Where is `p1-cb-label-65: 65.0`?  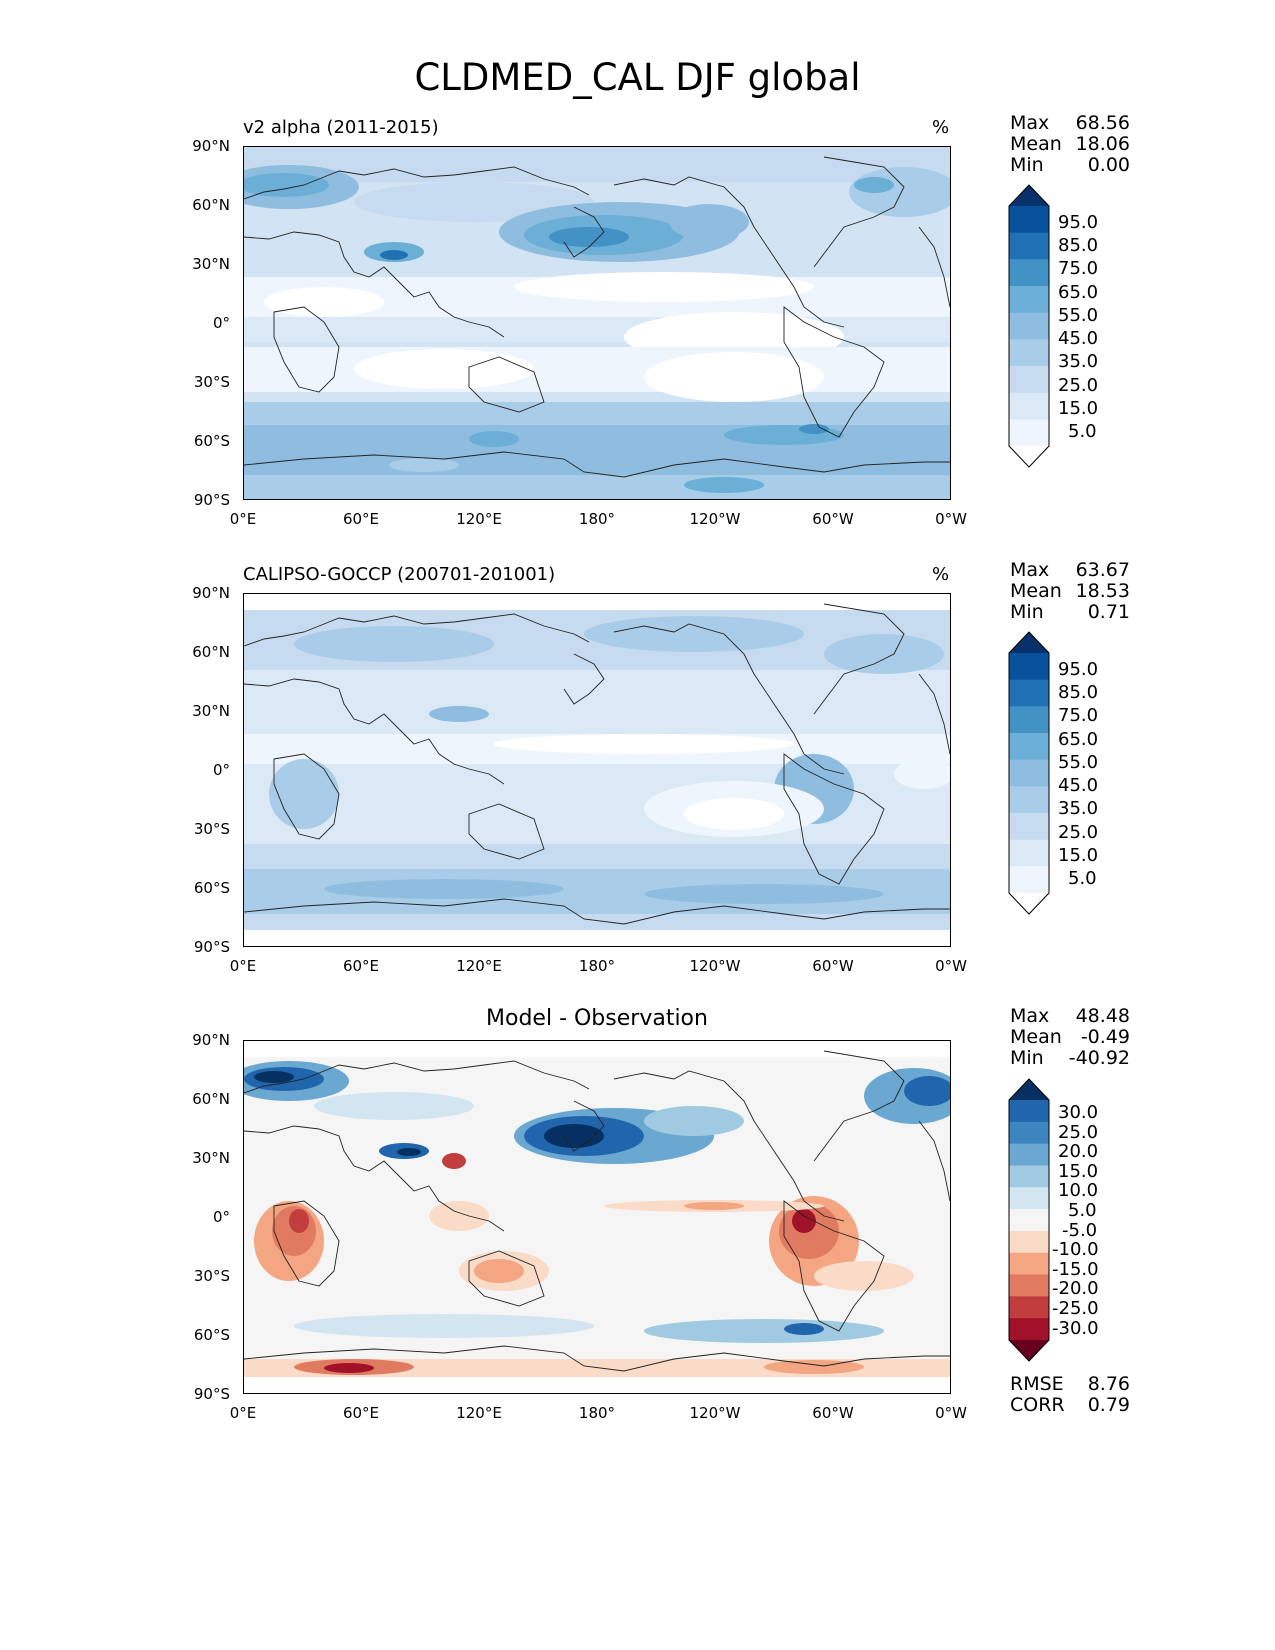 p1-cb-label-65: 65.0 is located at coordinates (1078, 292).